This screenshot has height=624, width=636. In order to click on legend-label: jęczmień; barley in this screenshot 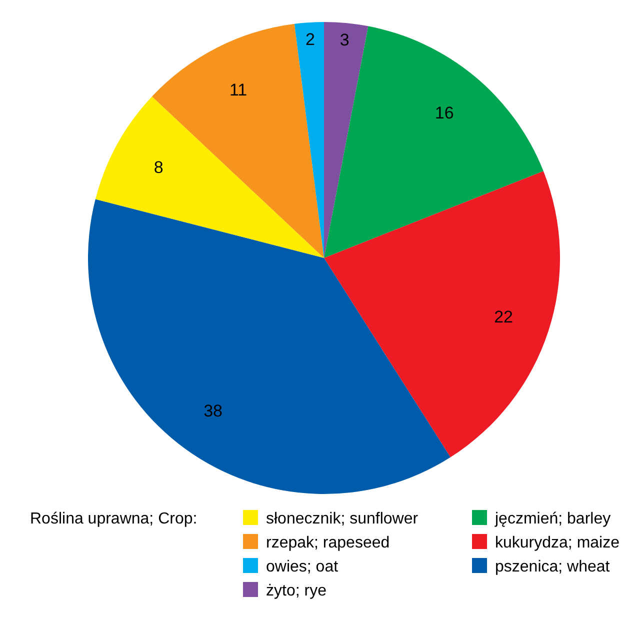, I will do `click(552, 519)`.